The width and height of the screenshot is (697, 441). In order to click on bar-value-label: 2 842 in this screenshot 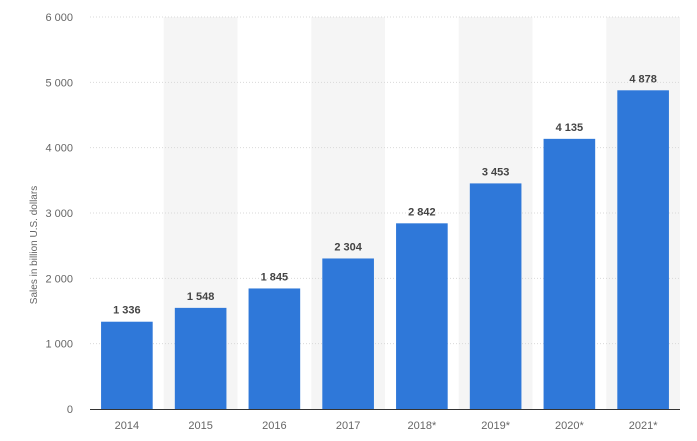, I will do `click(422, 212)`.